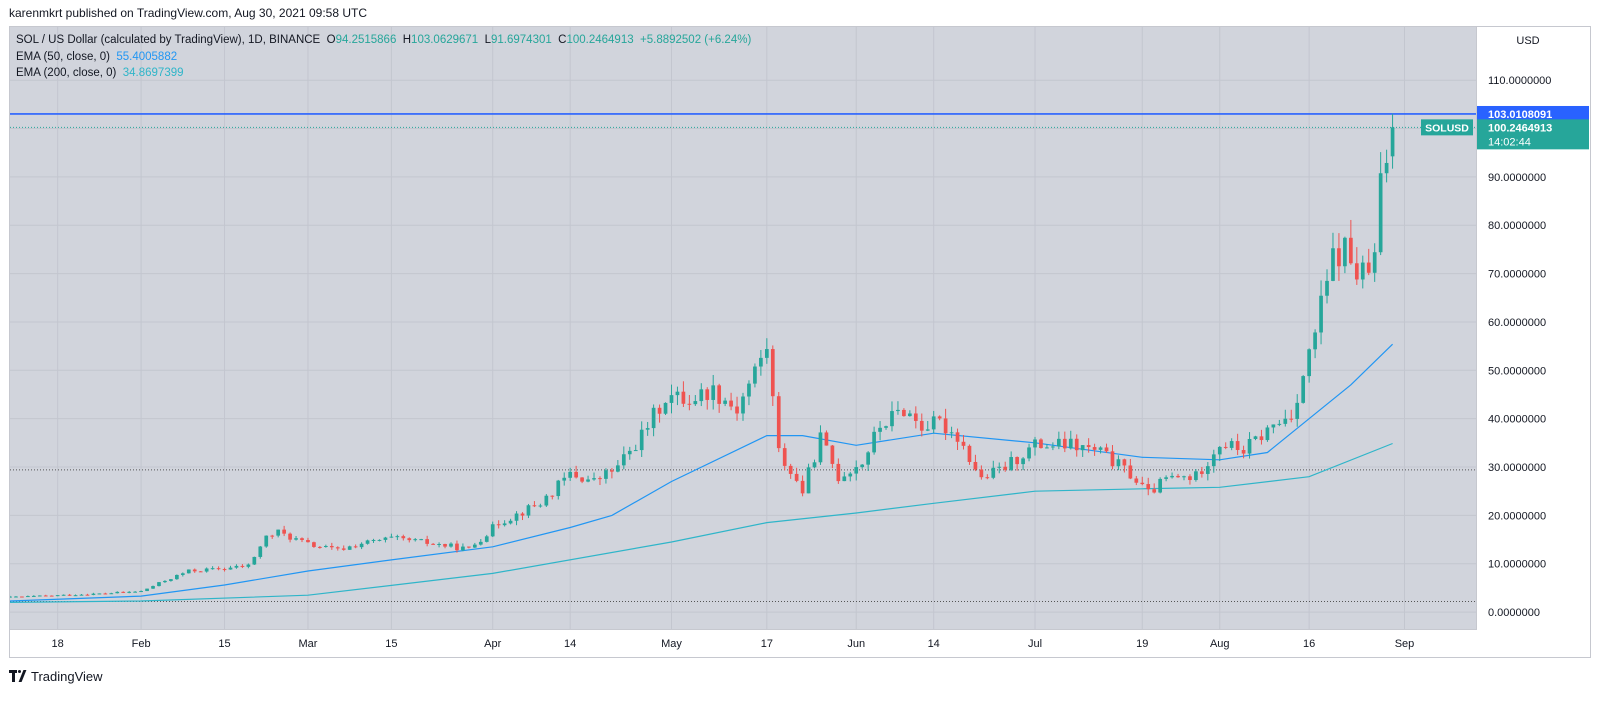 The image size is (1600, 706). What do you see at coordinates (1517, 275) in the screenshot?
I see `ytick-label-7: 70.0000000` at bounding box center [1517, 275].